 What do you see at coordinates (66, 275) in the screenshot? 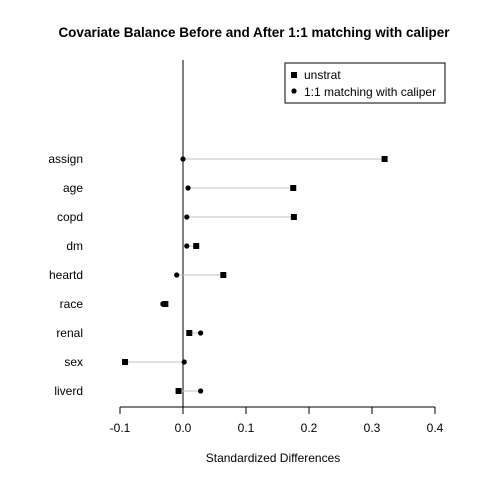
I see `category-label: heartd` at bounding box center [66, 275].